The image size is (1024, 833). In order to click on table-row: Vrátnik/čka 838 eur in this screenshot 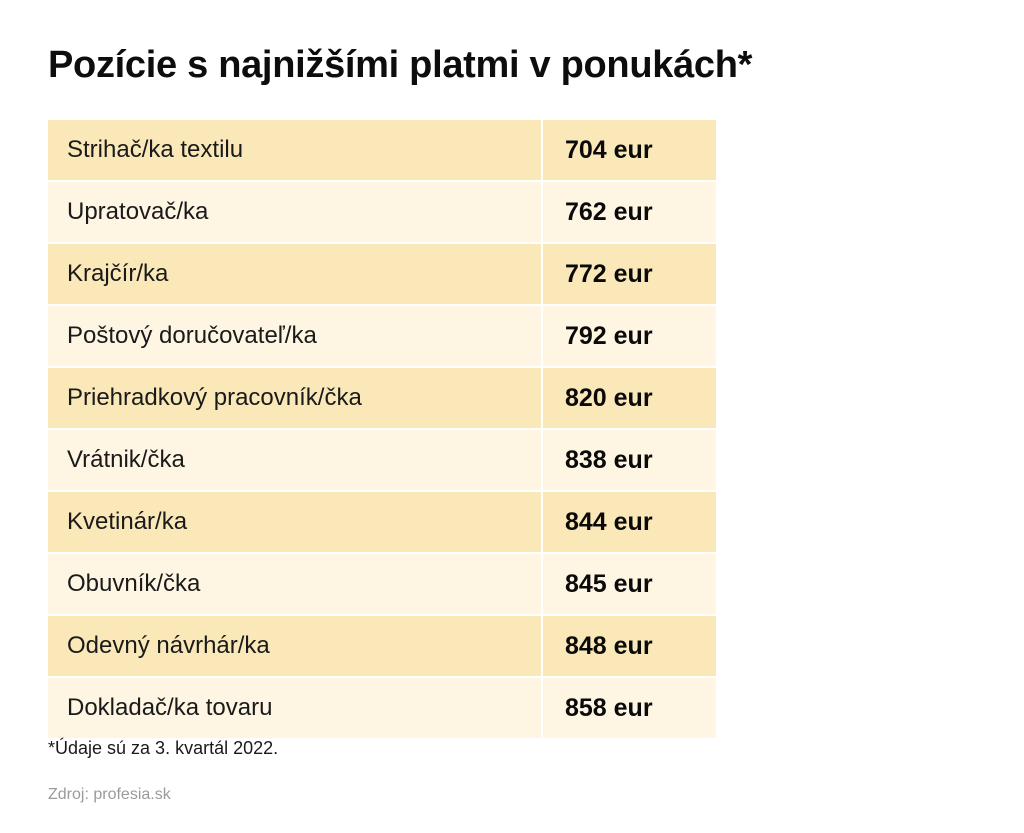, I will do `click(382, 461)`.